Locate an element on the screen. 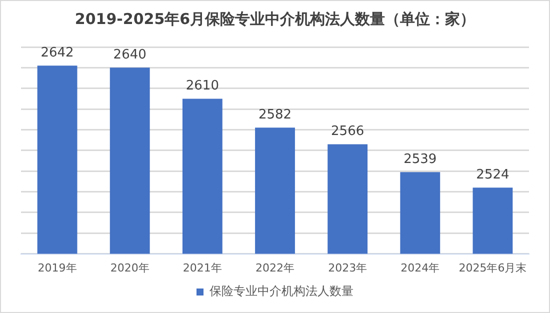 The image size is (550, 313). data-label: 2640 is located at coordinates (129, 55).